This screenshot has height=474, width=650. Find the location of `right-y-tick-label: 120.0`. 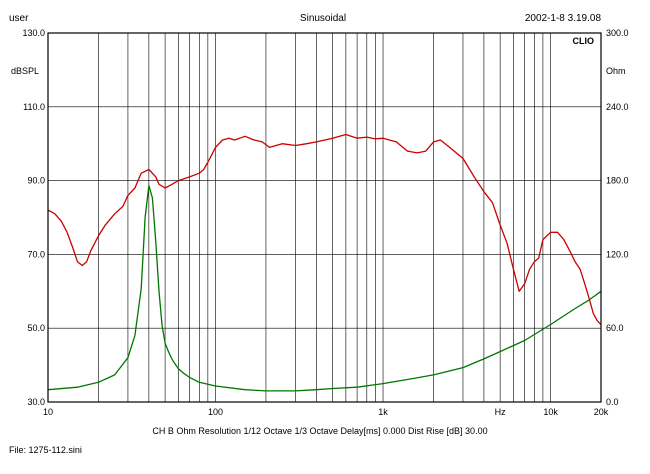

right-y-tick-label: 120.0 is located at coordinates (617, 254).